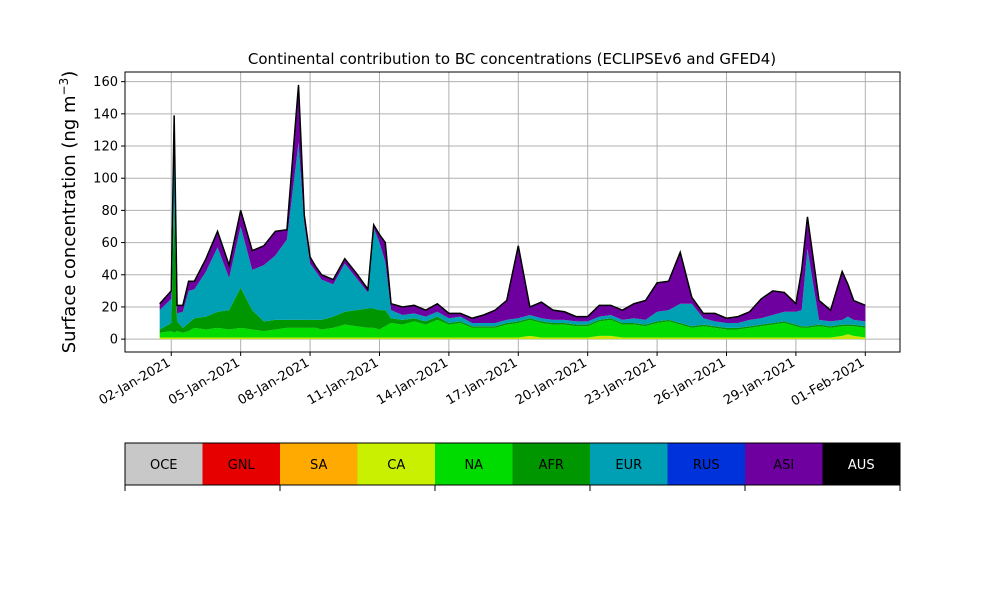 This screenshot has height=604, width=1000. I want to click on legend-label-na: NA, so click(473, 465).